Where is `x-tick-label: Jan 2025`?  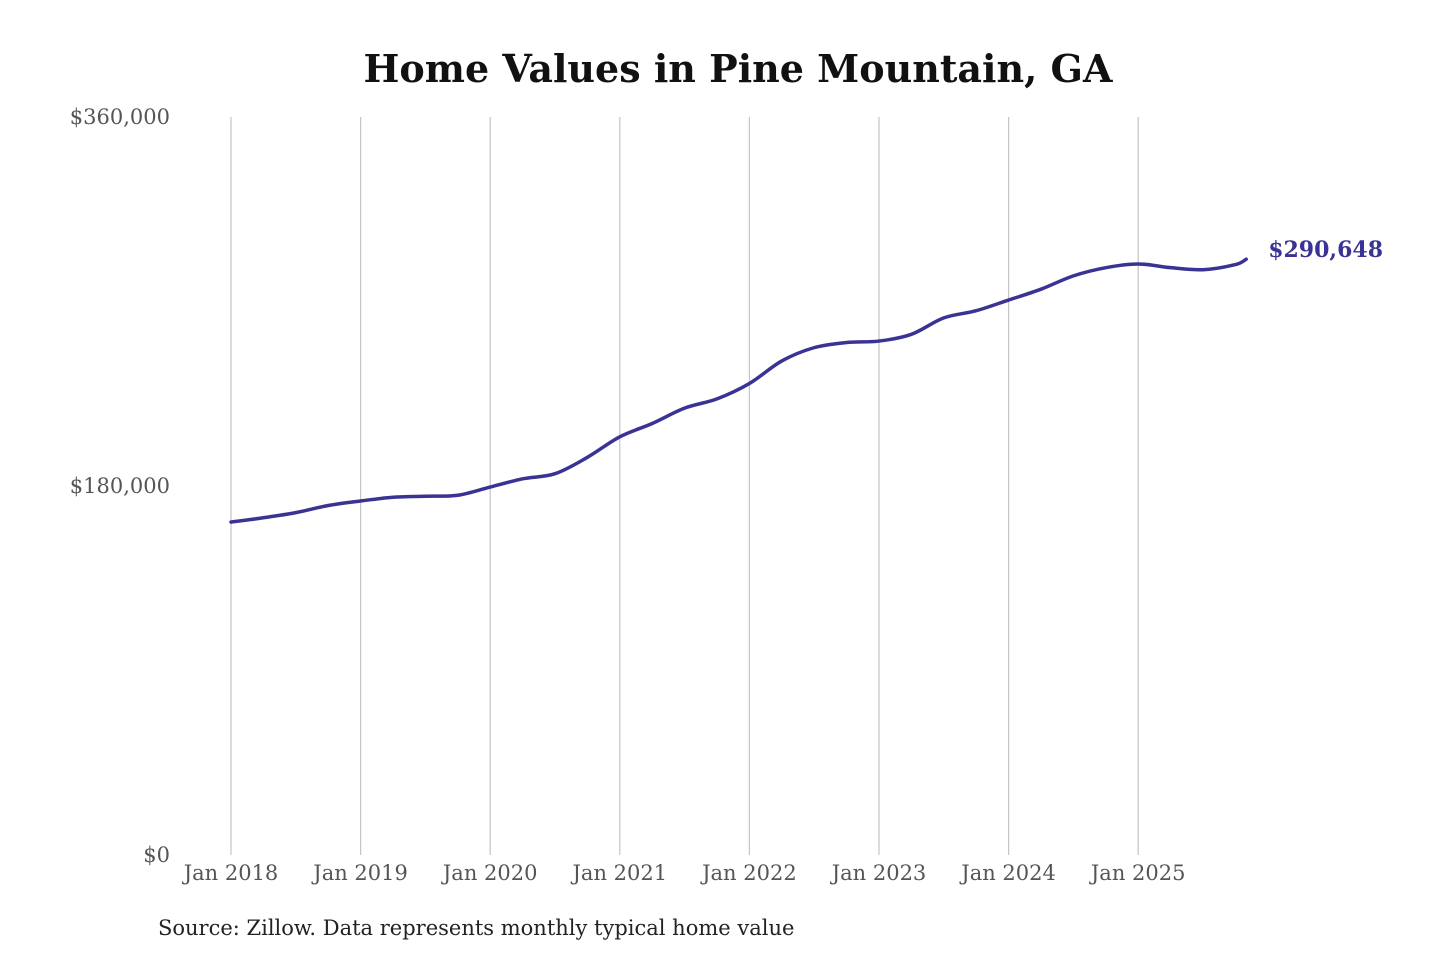
x-tick-label: Jan 2025 is located at coordinates (1137, 873).